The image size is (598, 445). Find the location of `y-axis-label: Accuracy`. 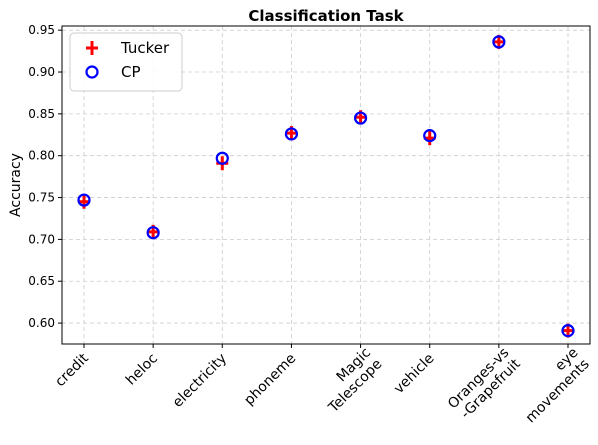

y-axis-label: Accuracy is located at coordinates (16, 185).